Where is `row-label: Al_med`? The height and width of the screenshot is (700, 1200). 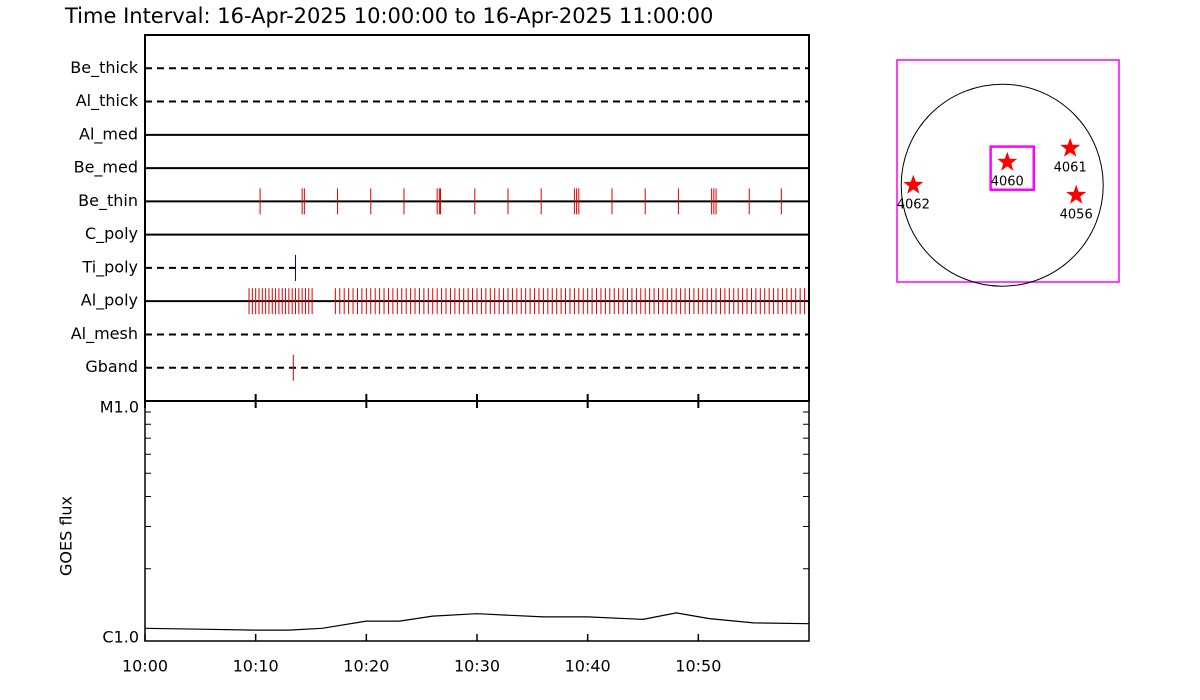
row-label: Al_med is located at coordinates (108, 134).